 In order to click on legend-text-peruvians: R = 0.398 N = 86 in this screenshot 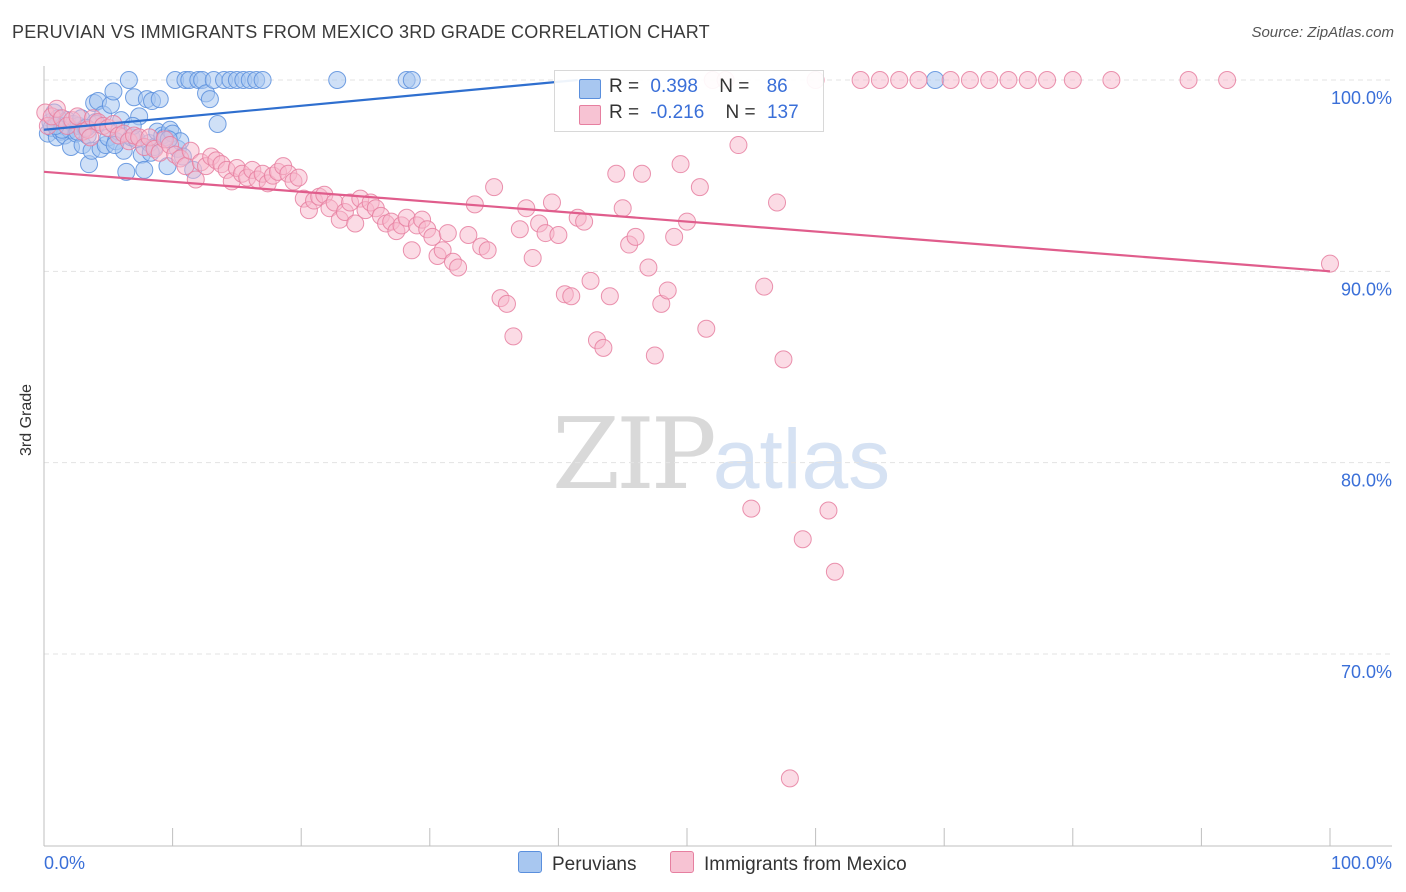, I will do `click(698, 87)`.